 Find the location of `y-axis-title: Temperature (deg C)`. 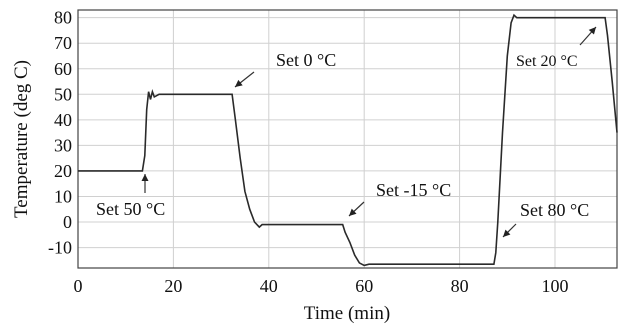

y-axis-title: Temperature (deg C) is located at coordinates (21, 139).